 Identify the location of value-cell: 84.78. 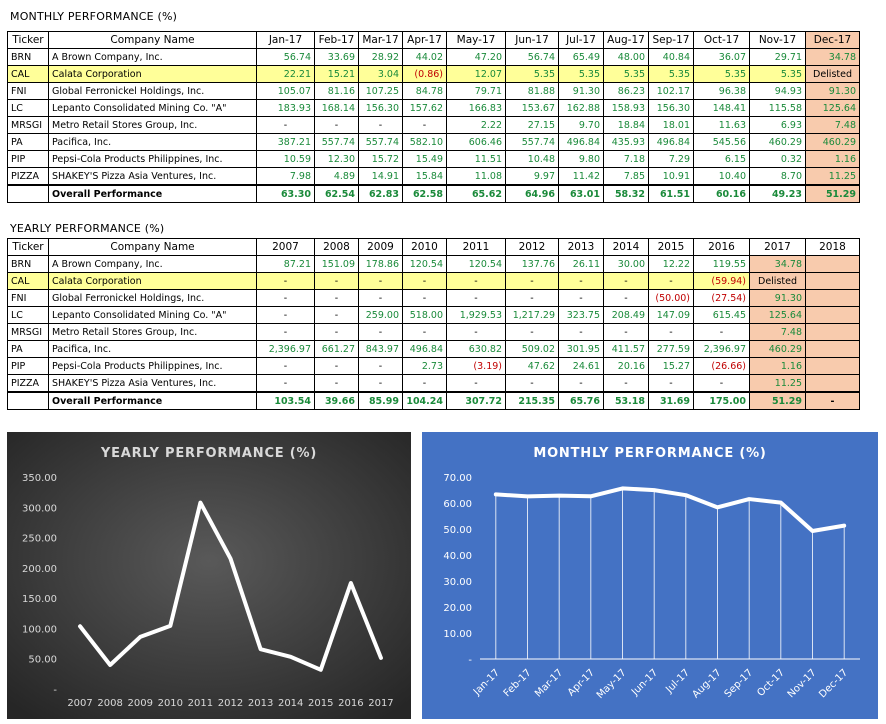
(424, 91).